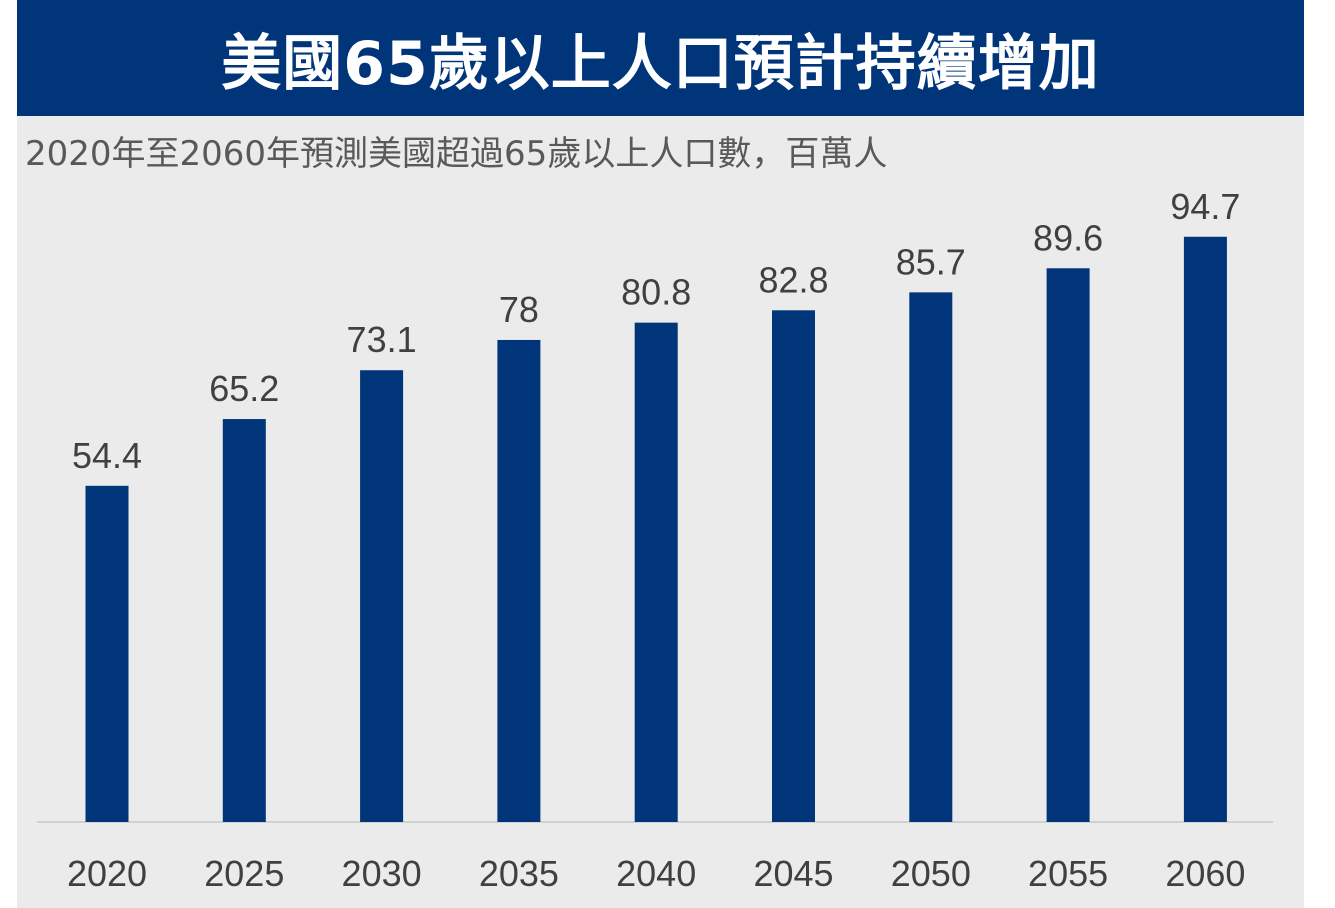 This screenshot has width=1335, height=908. Describe the element at coordinates (660, 63) in the screenshot. I see `chart-title: 美國65歲以上人口預計持續增加` at that location.